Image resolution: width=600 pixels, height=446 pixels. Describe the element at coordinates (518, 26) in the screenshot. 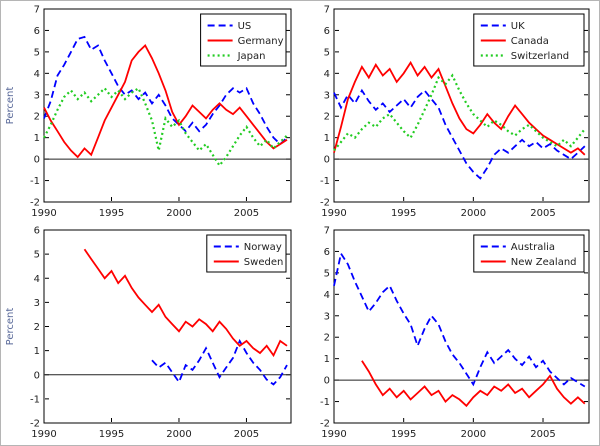

I see `legend-label: UK` at that location.